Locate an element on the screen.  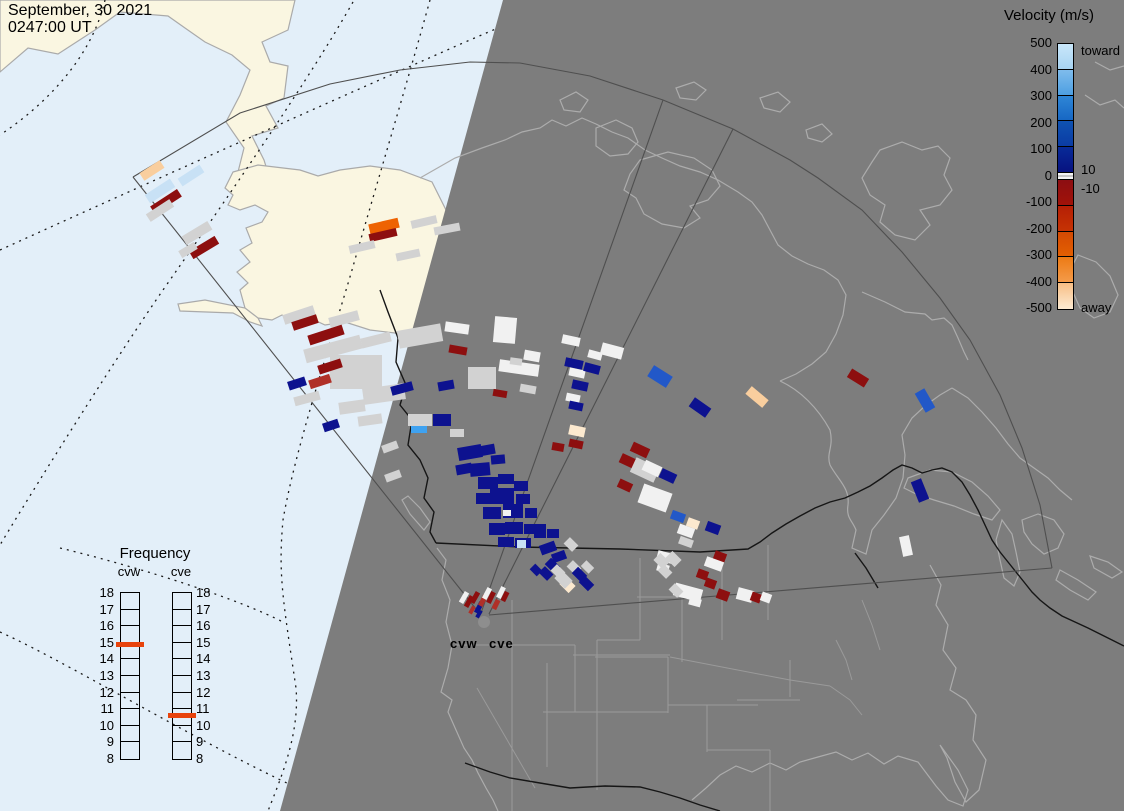
colorbar-tick-label: -200 is located at coordinates (1038, 228).